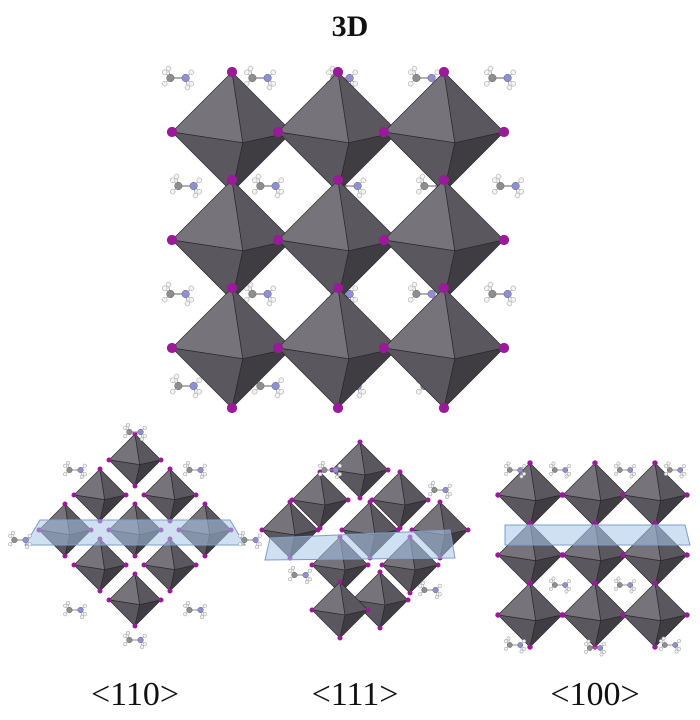 This screenshot has width=700, height=720. Describe the element at coordinates (135, 694) in the screenshot. I see `view-110-label: <110>` at that location.